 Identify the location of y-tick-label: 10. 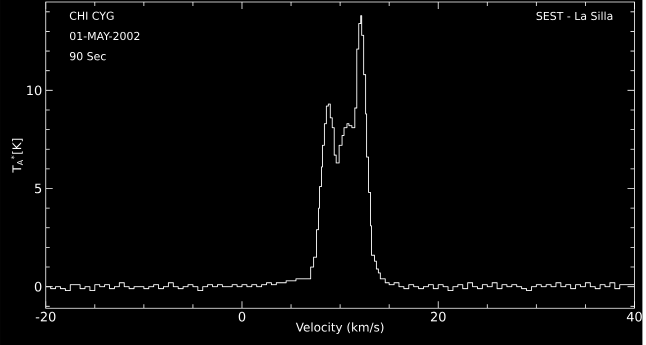
(34, 90).